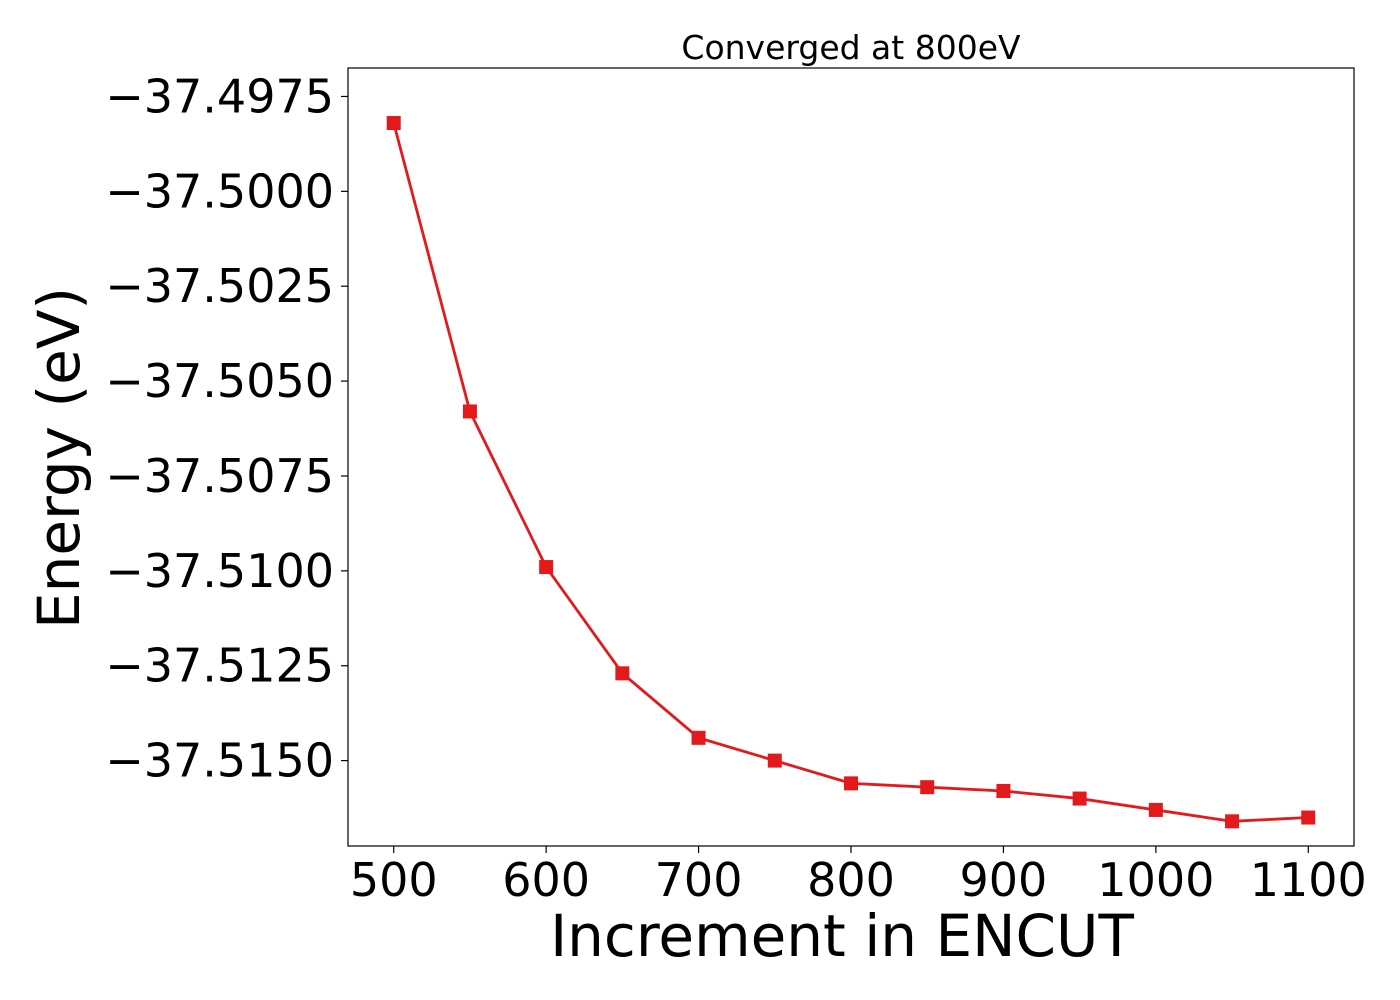 The image size is (1400, 1000). Describe the element at coordinates (1155, 880) in the screenshot. I see `x-tick-label: 1000` at that location.